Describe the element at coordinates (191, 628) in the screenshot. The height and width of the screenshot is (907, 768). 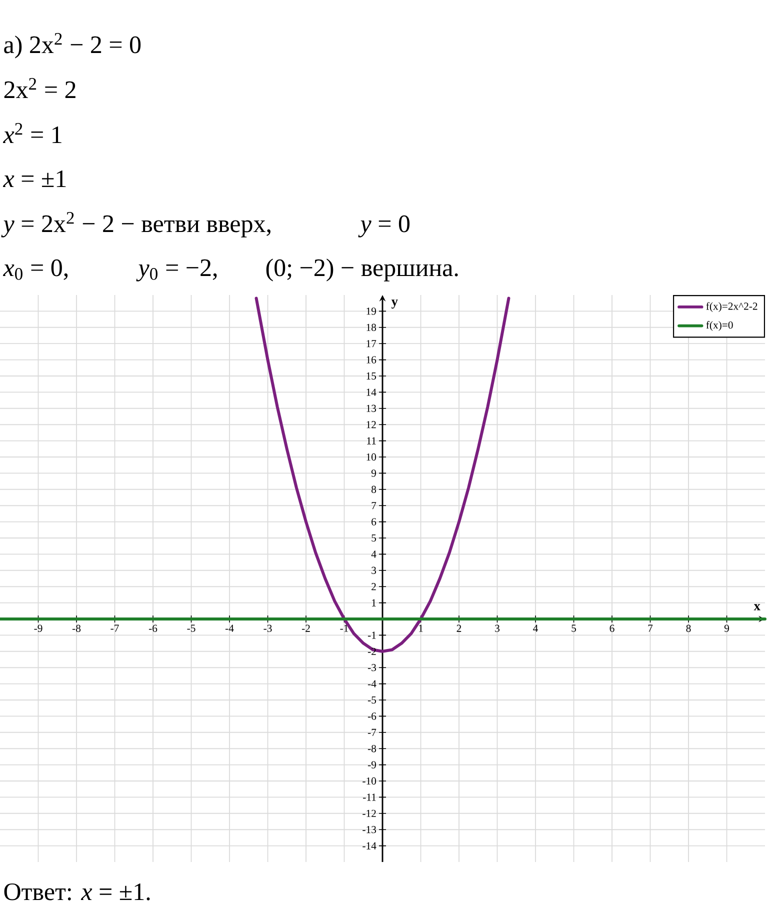
I see `x-tick-label: -5` at that location.